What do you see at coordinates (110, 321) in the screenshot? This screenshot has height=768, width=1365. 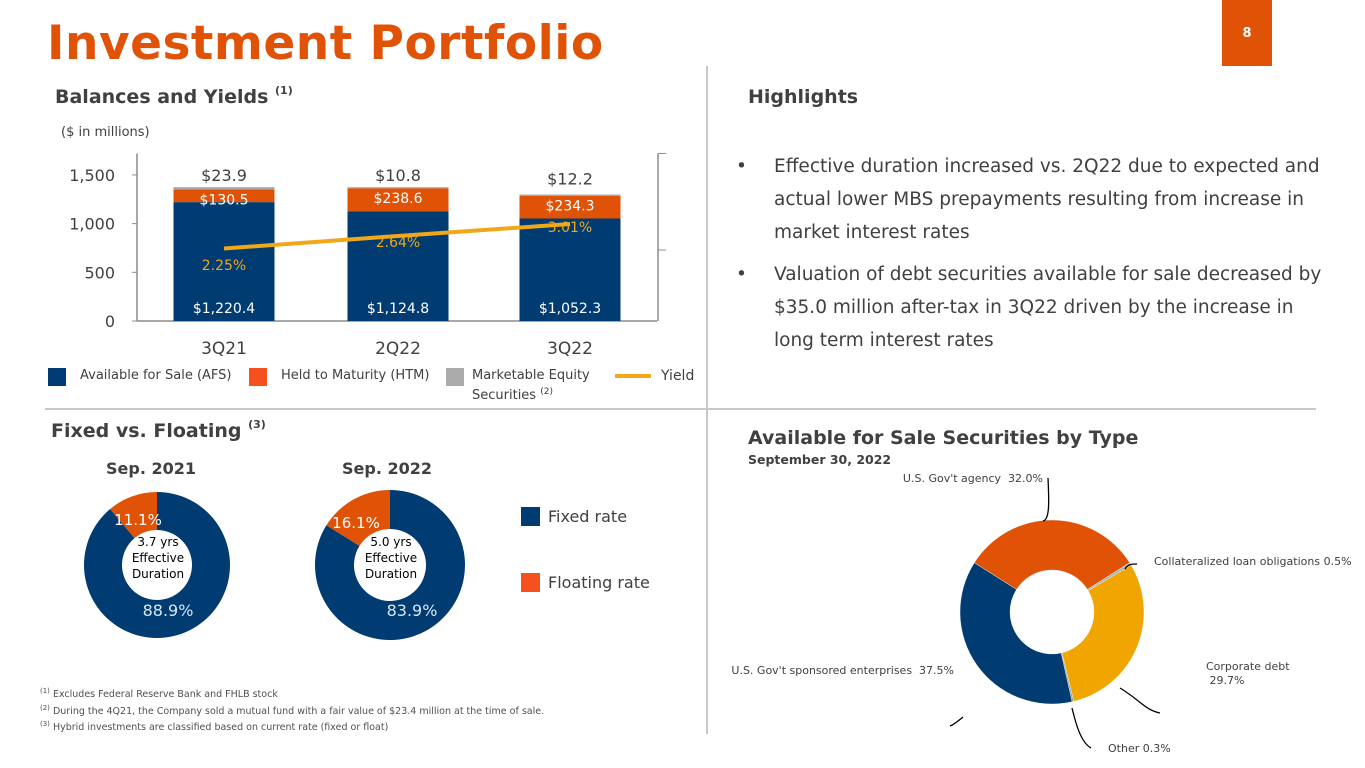 I see `y-tick-label: 0` at bounding box center [110, 321].